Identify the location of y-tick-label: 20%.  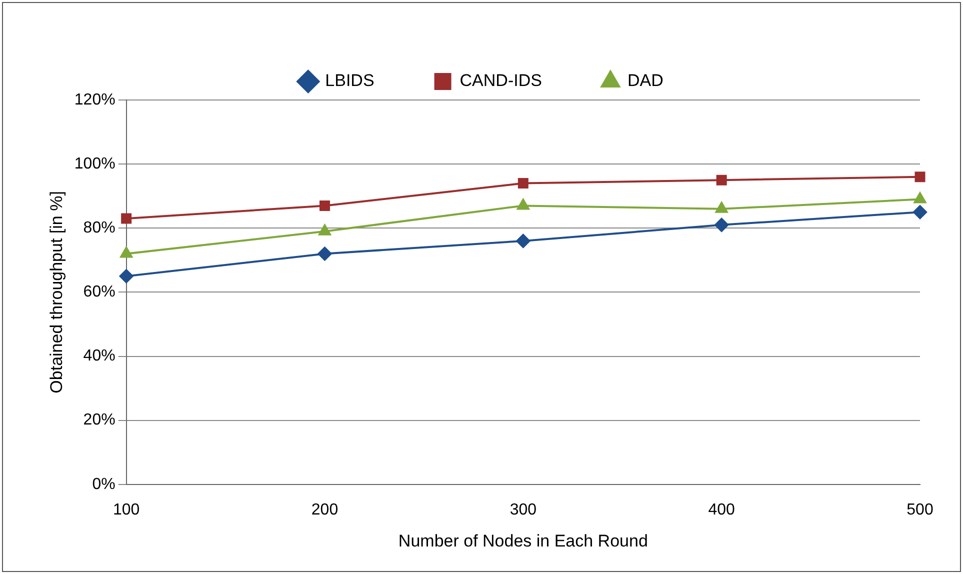
(99, 420).